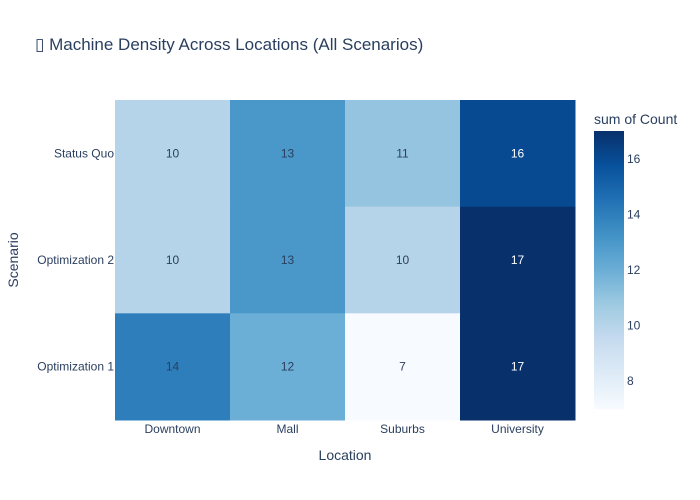  I want to click on x-axis-title: Location, so click(345, 455).